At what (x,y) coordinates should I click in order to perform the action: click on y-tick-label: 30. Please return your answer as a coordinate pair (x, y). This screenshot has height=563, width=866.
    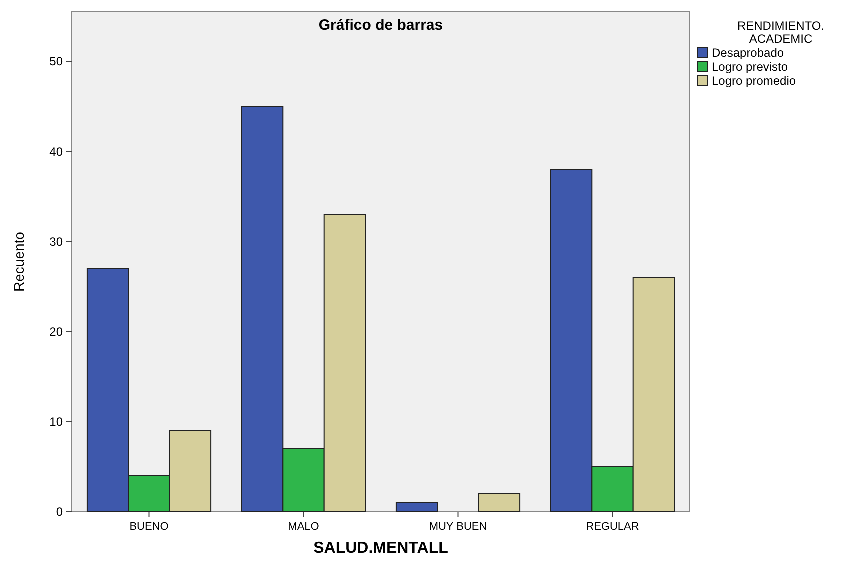
    Looking at the image, I should click on (57, 241).